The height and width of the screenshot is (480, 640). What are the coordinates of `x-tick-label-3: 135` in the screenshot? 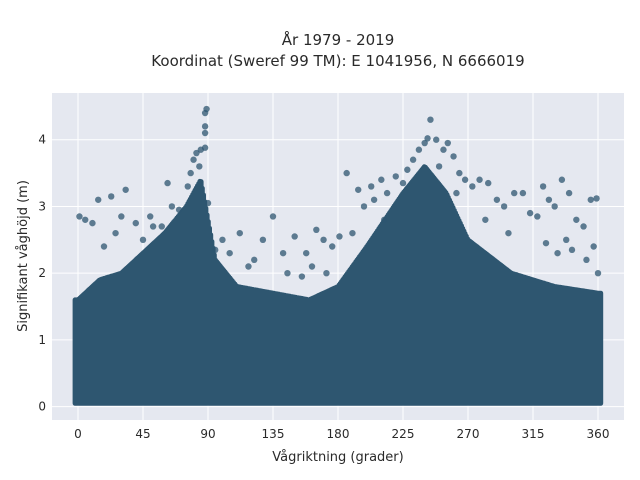 It's located at (273, 434).